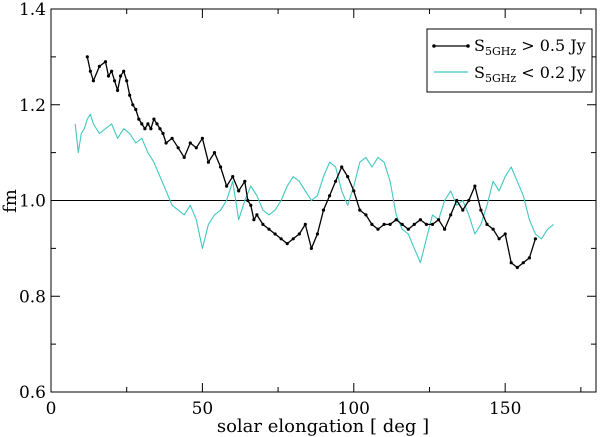 The height and width of the screenshot is (437, 600). What do you see at coordinates (530, 74) in the screenshot?
I see `legend-label-faint: S5GHz < 0.2 Jy` at bounding box center [530, 74].